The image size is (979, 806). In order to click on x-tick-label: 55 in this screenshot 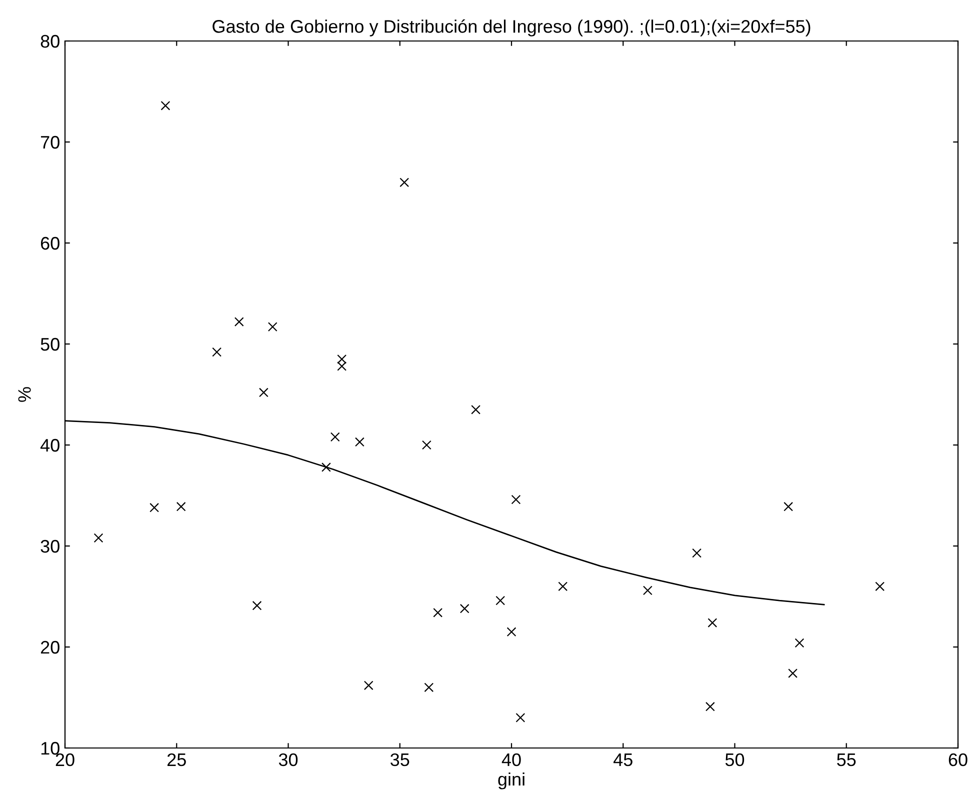, I will do `click(846, 760)`.